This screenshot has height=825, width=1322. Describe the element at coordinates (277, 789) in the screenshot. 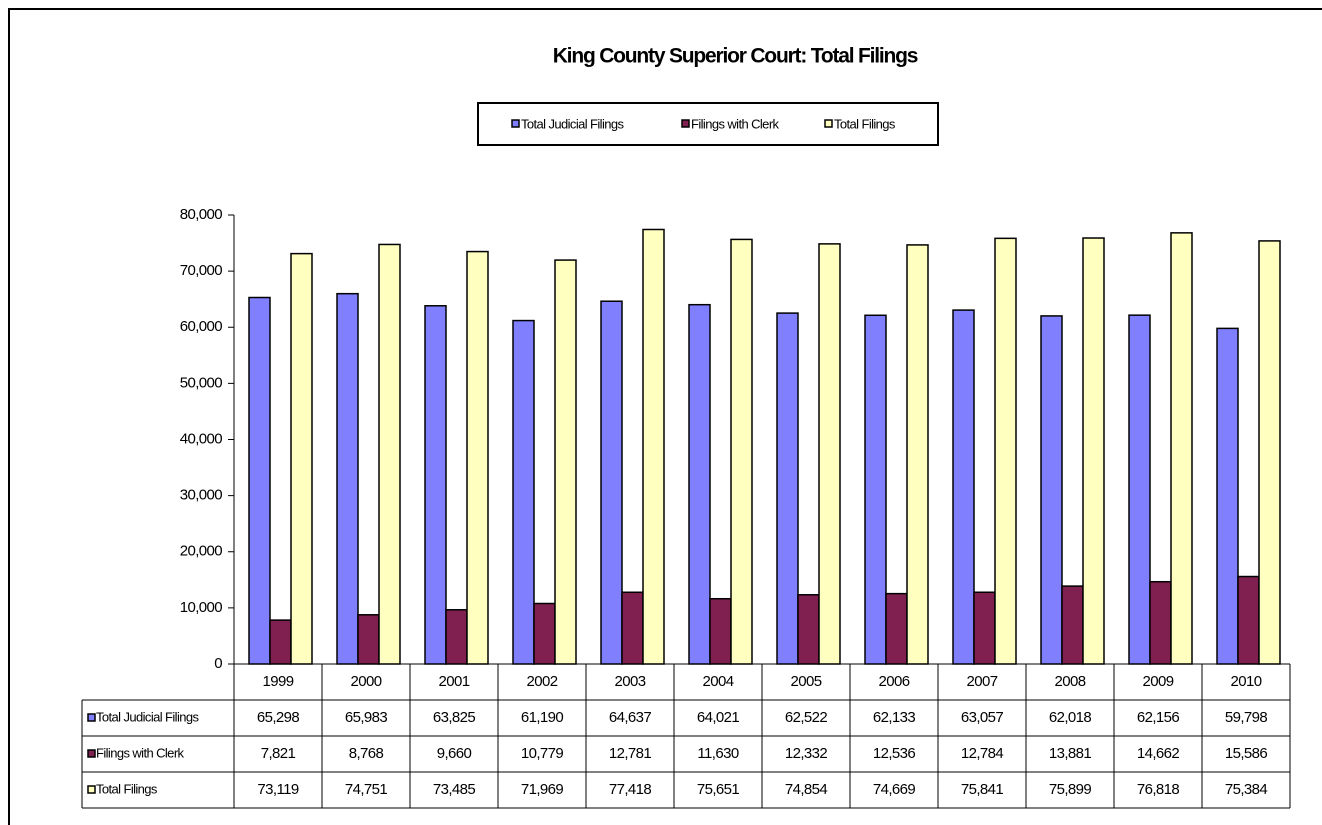

I see `table-value: 73,119` at that location.